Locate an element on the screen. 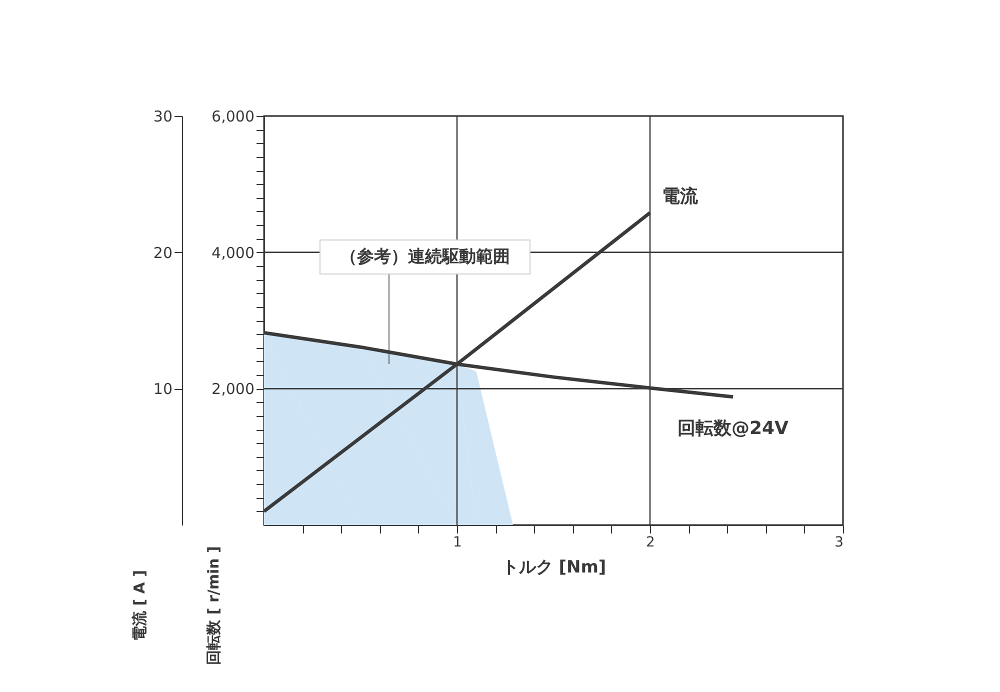 The image size is (1000, 692). y2-tick-label: 10 is located at coordinates (162, 389).